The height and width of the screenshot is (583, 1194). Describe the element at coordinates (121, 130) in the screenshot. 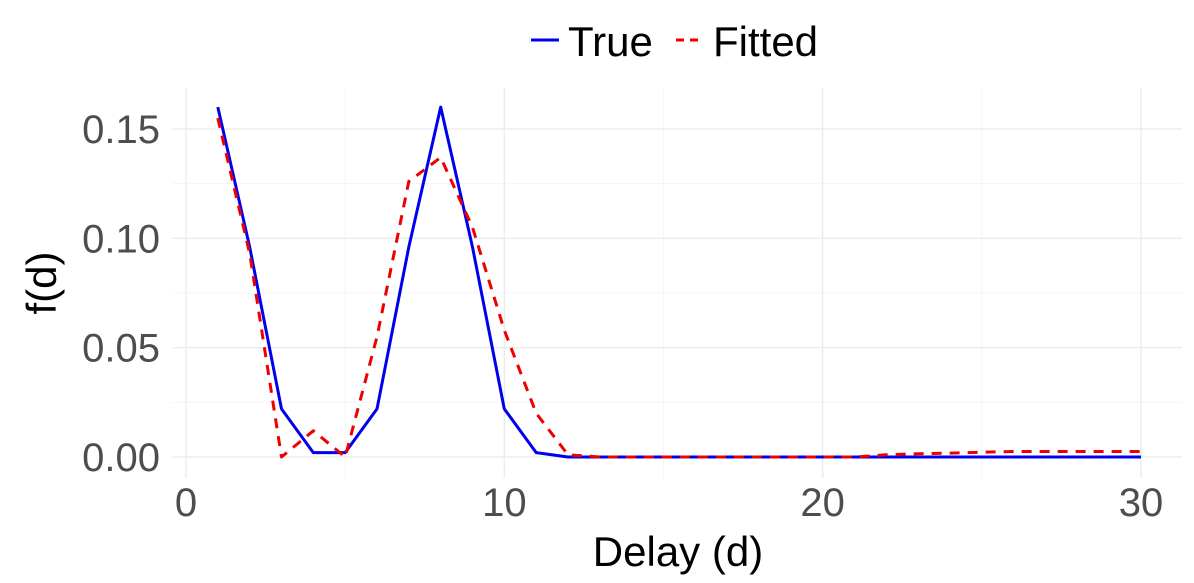

I see `y-tick-label: 0.15` at that location.